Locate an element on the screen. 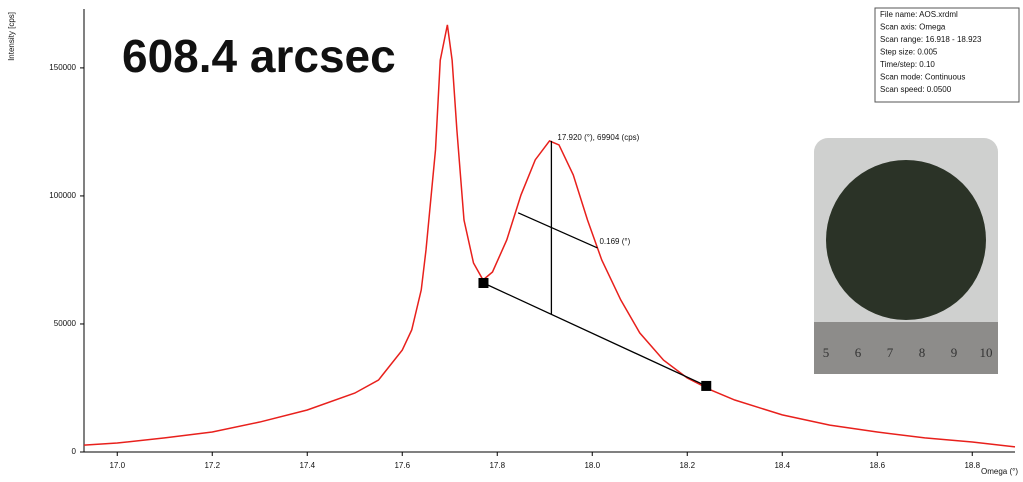  x-axis-label: Omega (°) is located at coordinates (999, 471).